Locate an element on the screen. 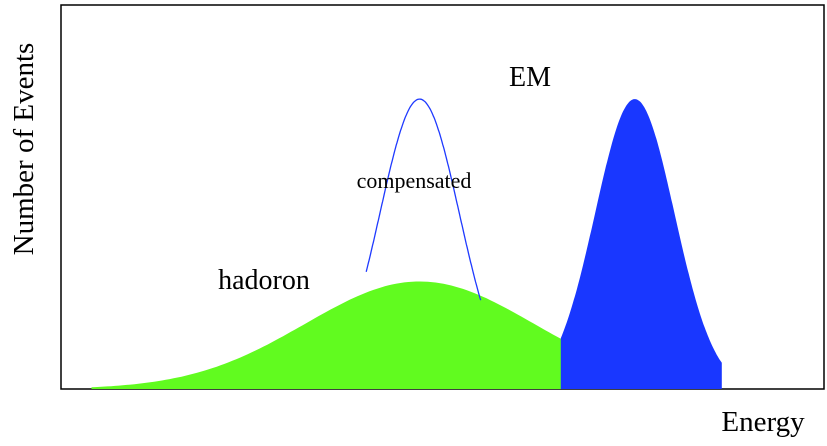 Image resolution: width=827 pixels, height=446 pixels. y-axis-label: Number of Events is located at coordinates (24, 149).